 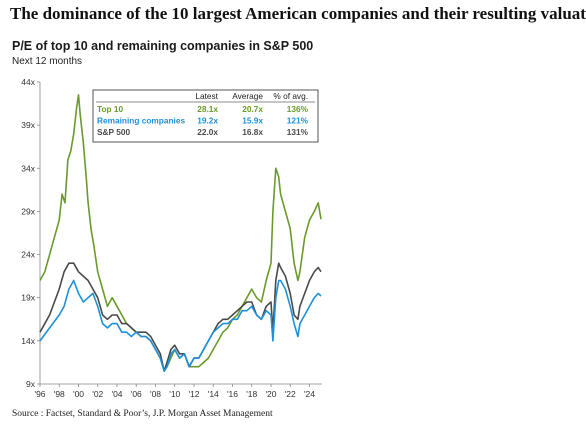 What do you see at coordinates (290, 394) in the screenshot?
I see `x-tick-label: '22` at bounding box center [290, 394].